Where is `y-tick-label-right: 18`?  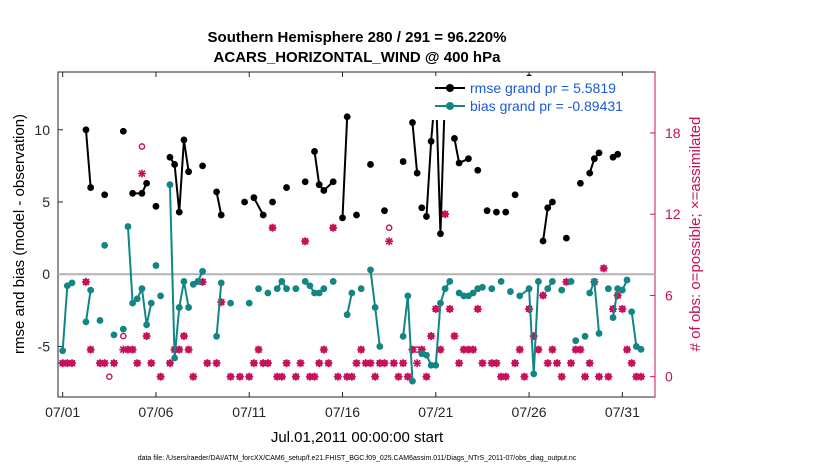 y-tick-label-right: 18 is located at coordinates (673, 133).